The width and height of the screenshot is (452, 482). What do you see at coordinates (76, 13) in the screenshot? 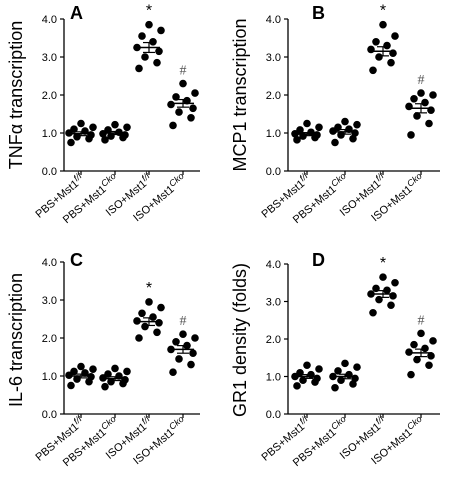
I see `panel-letter: A` at bounding box center [76, 13].